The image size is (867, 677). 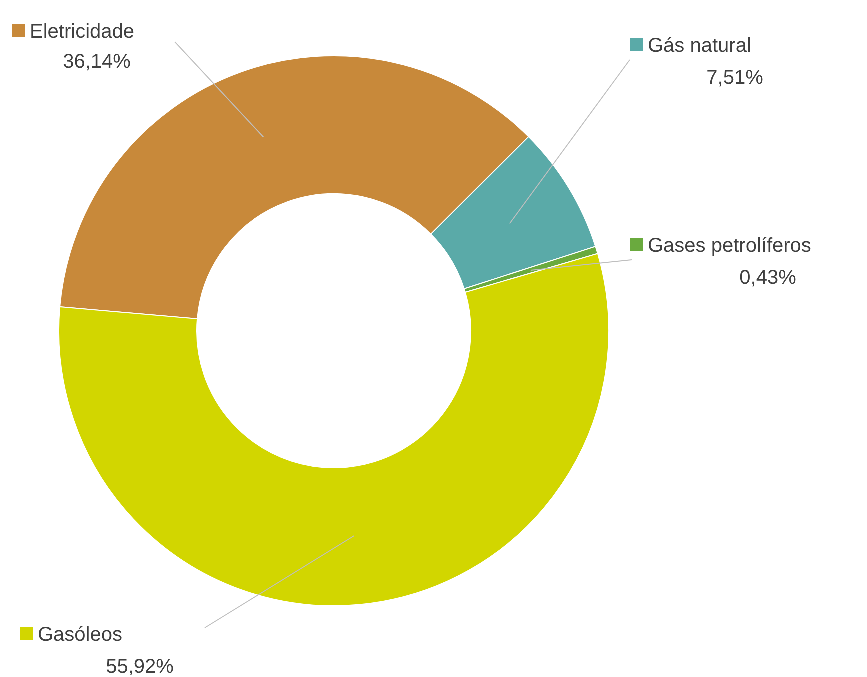 I want to click on legend-label: Eletricidade, so click(x=82, y=32).